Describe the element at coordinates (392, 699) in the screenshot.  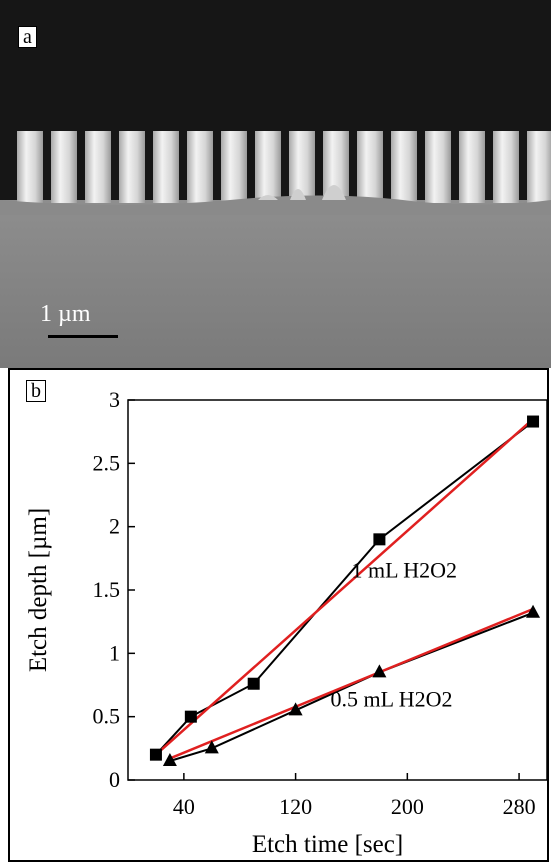
I see `series-label: 0.5 mL H2O2` at that location.